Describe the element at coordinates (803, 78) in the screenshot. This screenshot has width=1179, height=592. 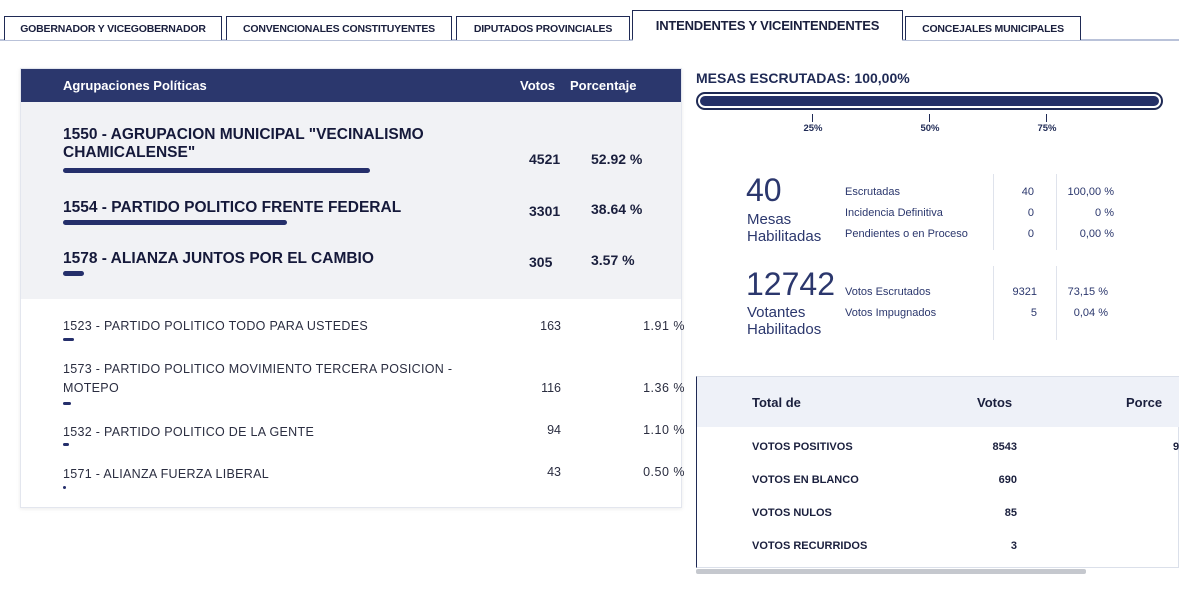
I see `mesas-title: MESAS ESCRUTADAS: 100,00%` at that location.